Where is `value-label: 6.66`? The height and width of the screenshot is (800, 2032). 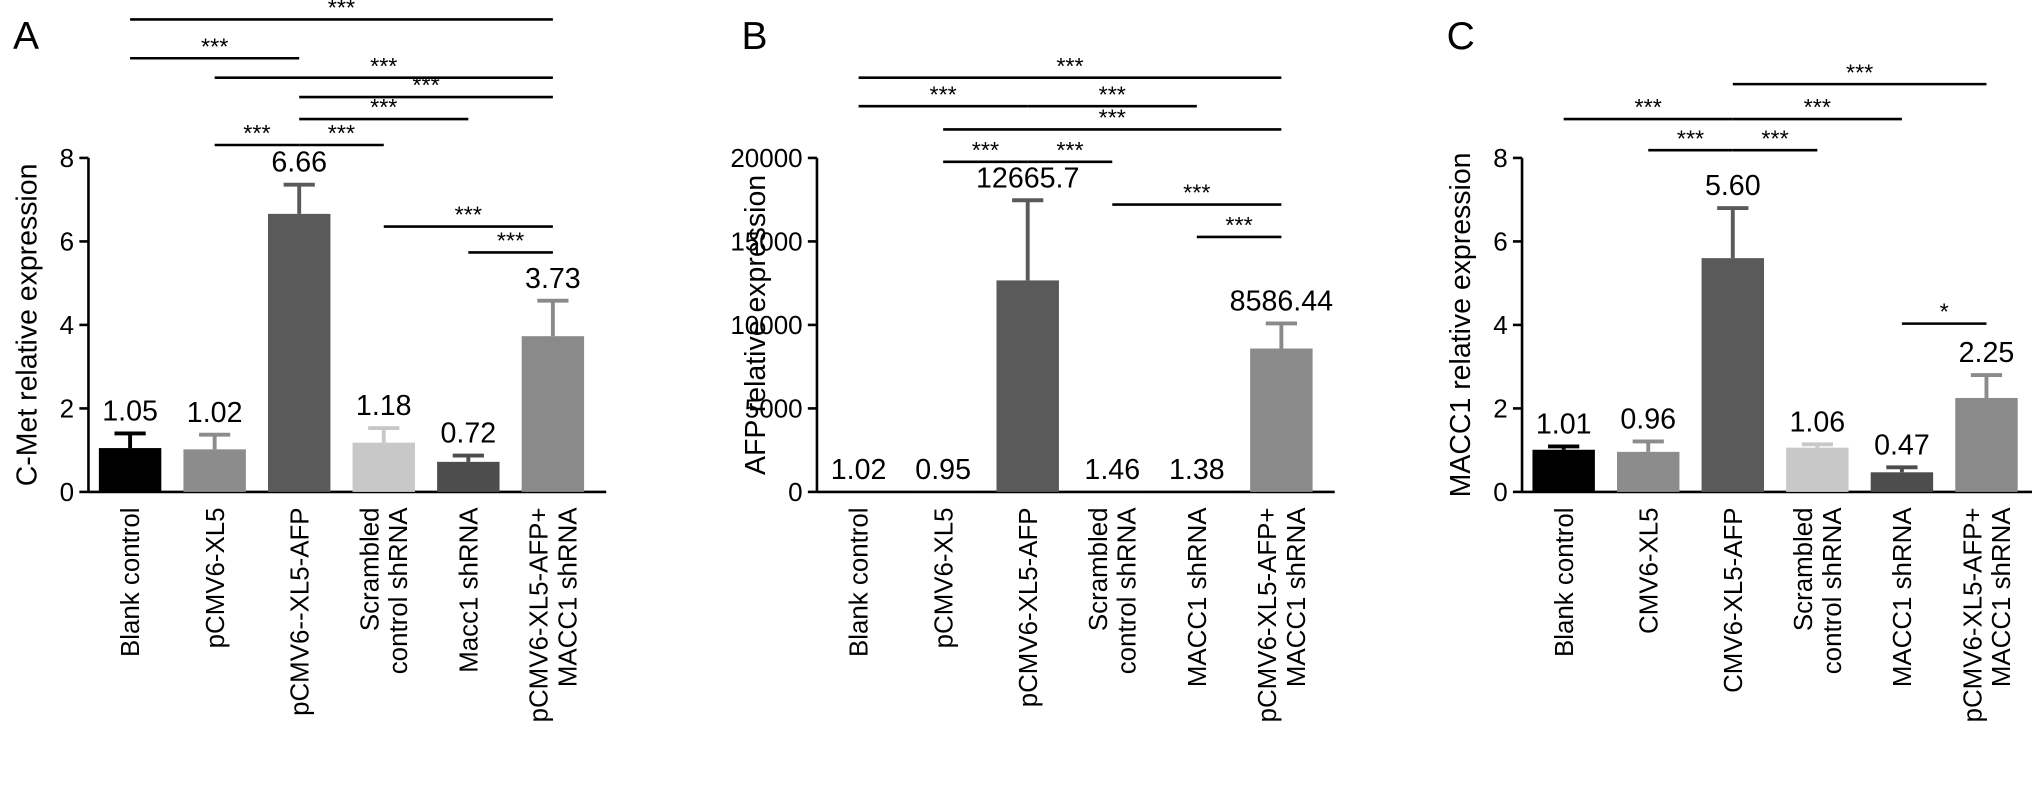
value-label: 6.66 is located at coordinates (299, 163).